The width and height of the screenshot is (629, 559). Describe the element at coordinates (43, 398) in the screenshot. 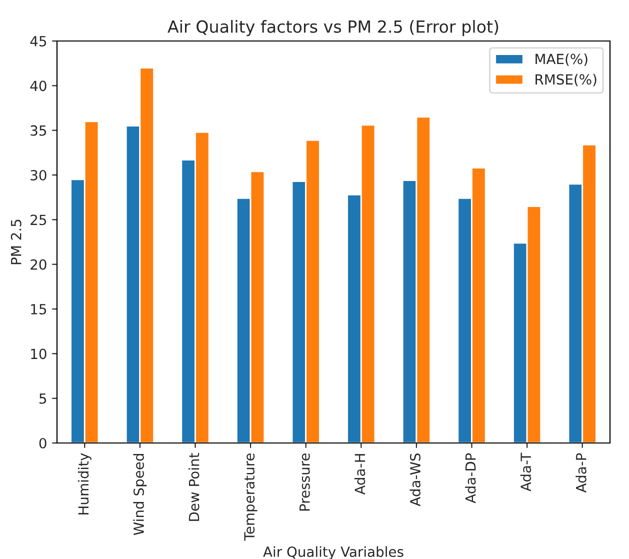

I see `y-tick-label: 5` at that location.